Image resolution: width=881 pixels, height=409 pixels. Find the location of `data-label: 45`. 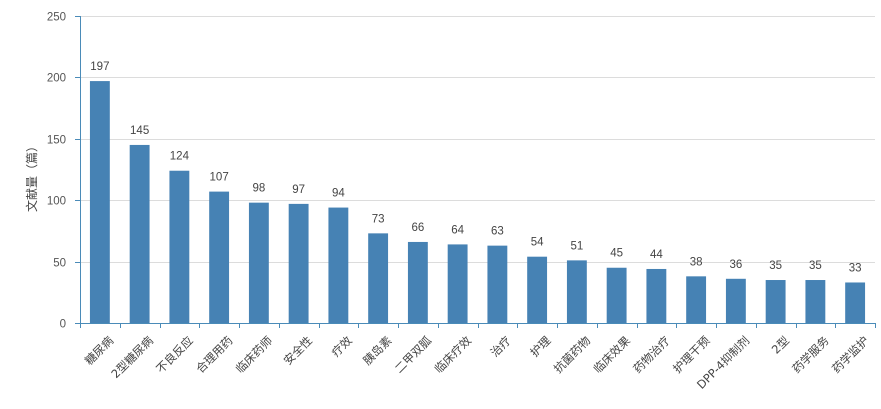

data-label: 45 is located at coordinates (616, 254).